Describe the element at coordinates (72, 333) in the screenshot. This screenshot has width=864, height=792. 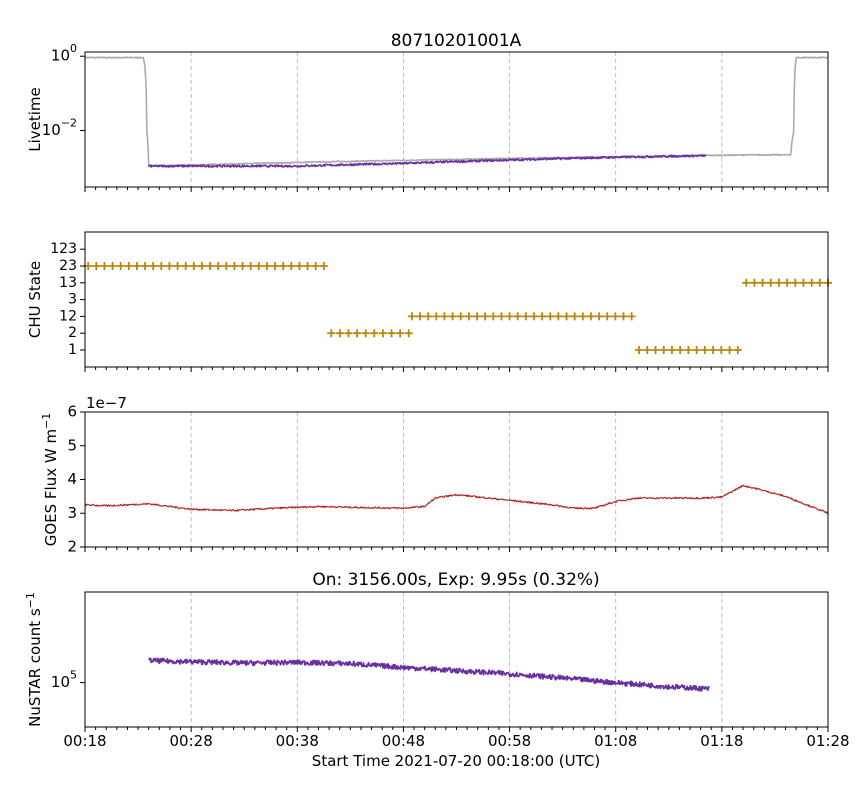
I see `chu-category-label: 2` at that location.